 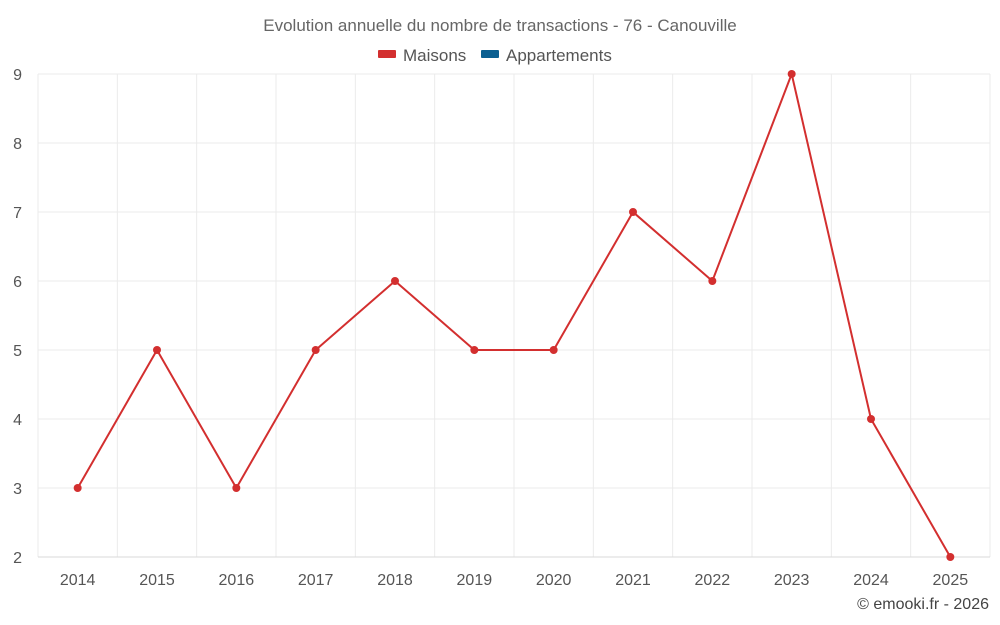 What do you see at coordinates (474, 350) in the screenshot?
I see `point-maisons-2019` at bounding box center [474, 350].